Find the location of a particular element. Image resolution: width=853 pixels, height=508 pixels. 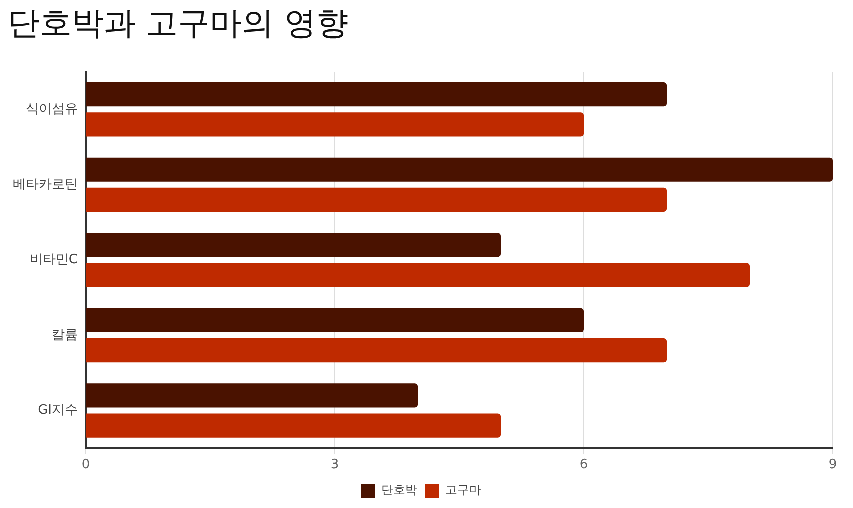

legend-label: 고구마 is located at coordinates (464, 490).